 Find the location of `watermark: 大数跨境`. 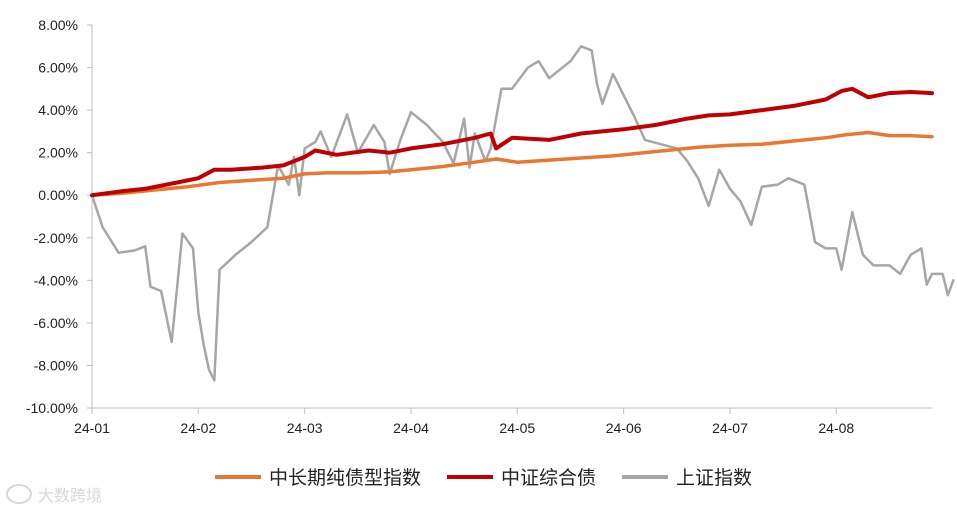

watermark: 大数跨境 is located at coordinates (54, 494).